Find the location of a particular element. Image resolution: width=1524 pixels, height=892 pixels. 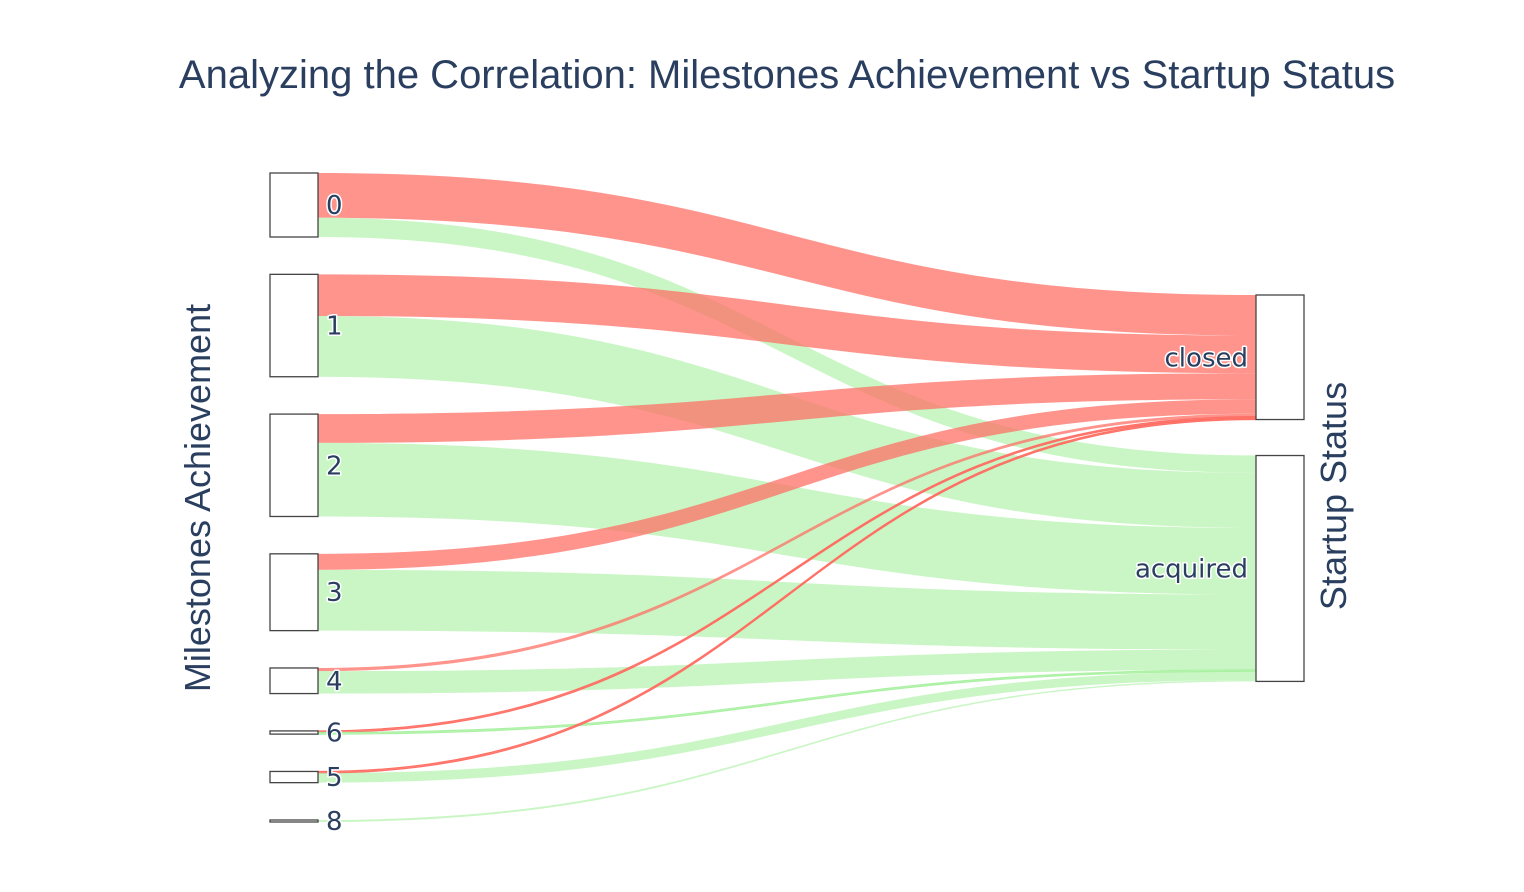

node-label-8: 8 is located at coordinates (334, 822).